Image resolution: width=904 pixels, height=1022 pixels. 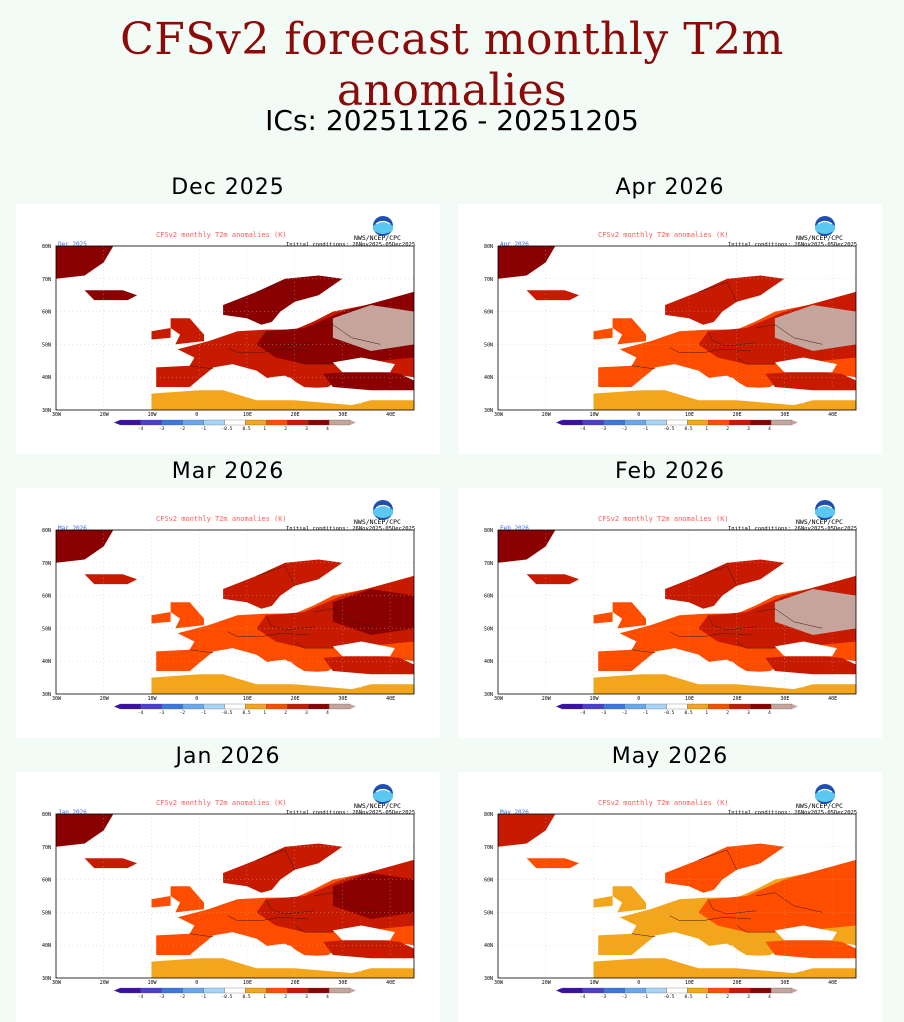 I want to click on lon-tick-label: 0, so click(x=196, y=983).